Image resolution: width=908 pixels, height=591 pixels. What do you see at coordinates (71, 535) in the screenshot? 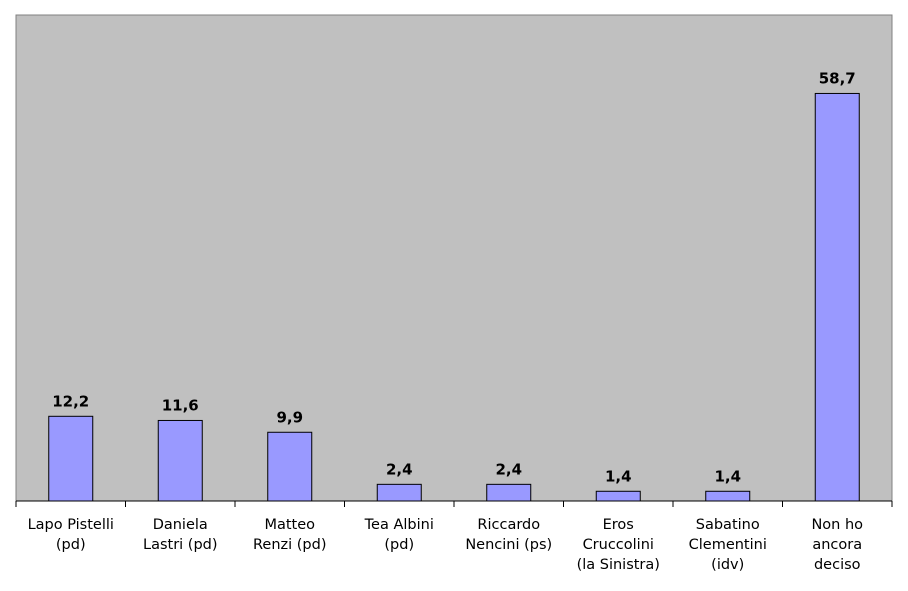
I see `x-tick-label: Lapo Pistelli (pd)` at bounding box center [71, 535].